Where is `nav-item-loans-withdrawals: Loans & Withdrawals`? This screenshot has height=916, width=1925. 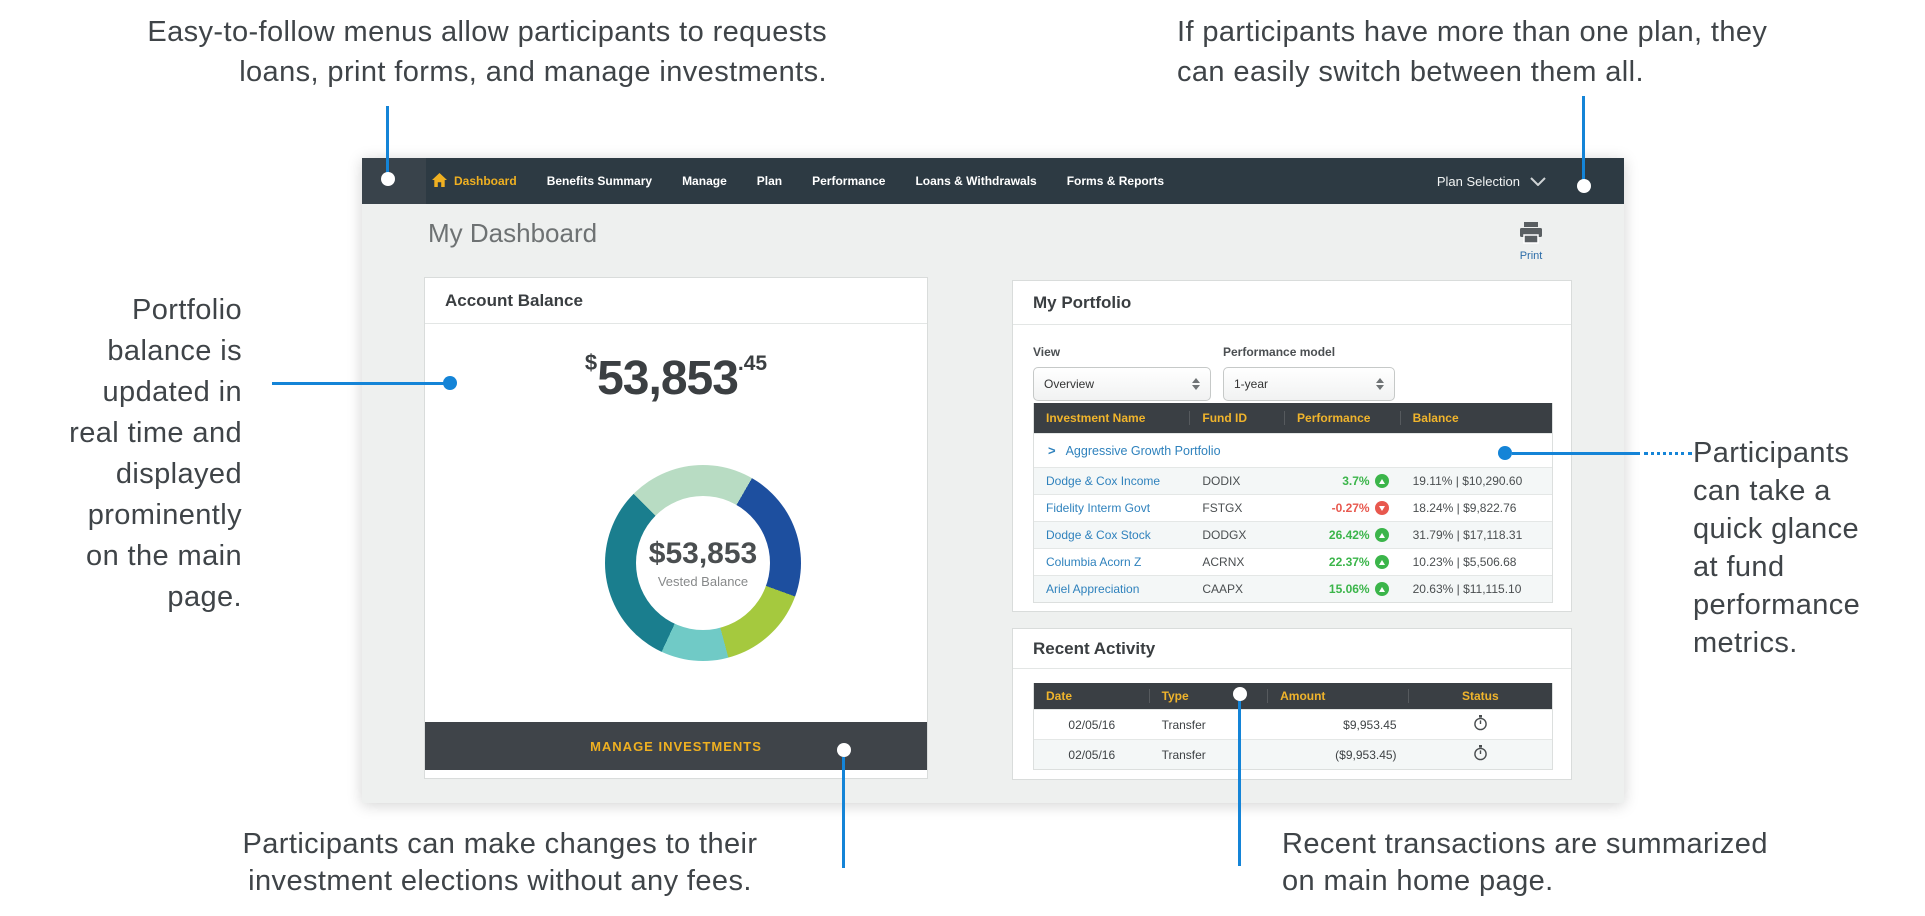
nav-item-loans-withdrawals: Loans & Withdrawals is located at coordinates (976, 181).